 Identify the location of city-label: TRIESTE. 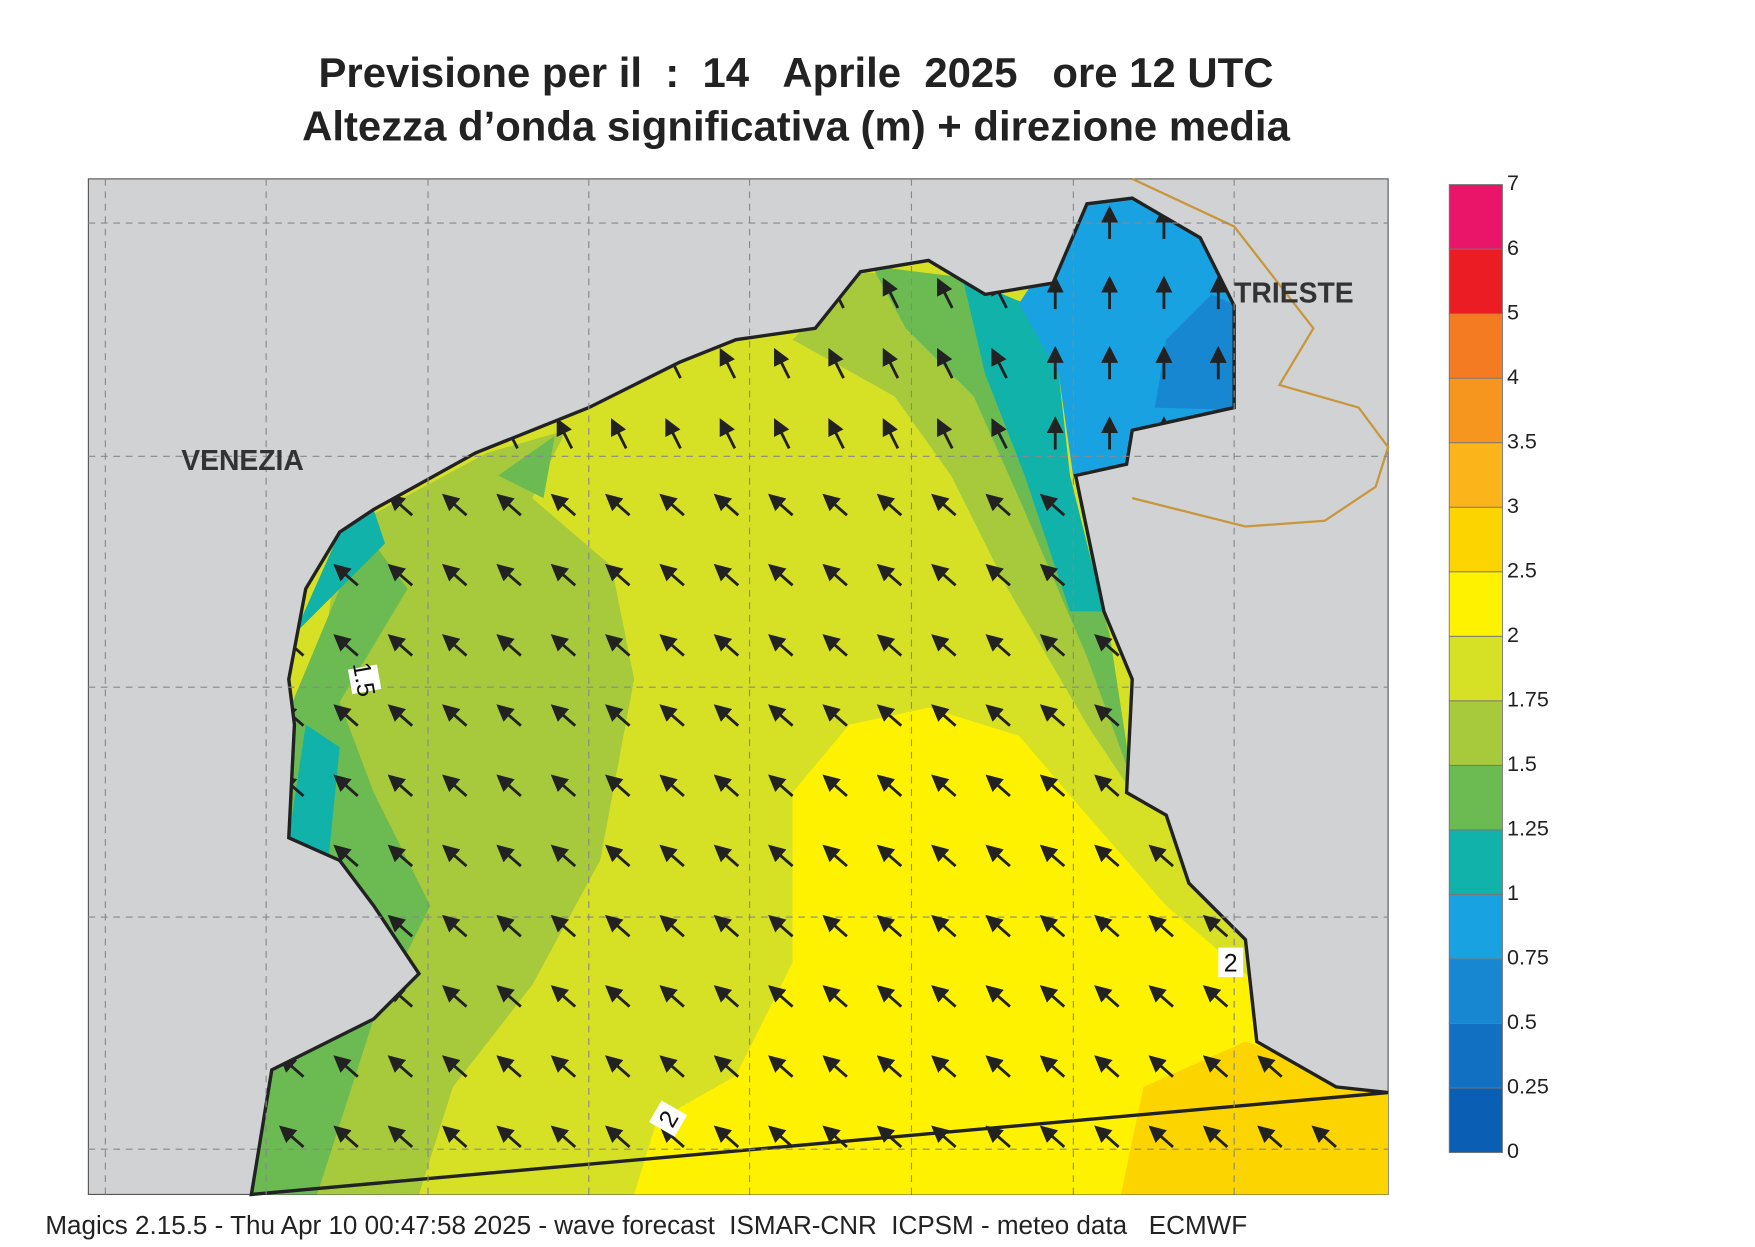
(1294, 292).